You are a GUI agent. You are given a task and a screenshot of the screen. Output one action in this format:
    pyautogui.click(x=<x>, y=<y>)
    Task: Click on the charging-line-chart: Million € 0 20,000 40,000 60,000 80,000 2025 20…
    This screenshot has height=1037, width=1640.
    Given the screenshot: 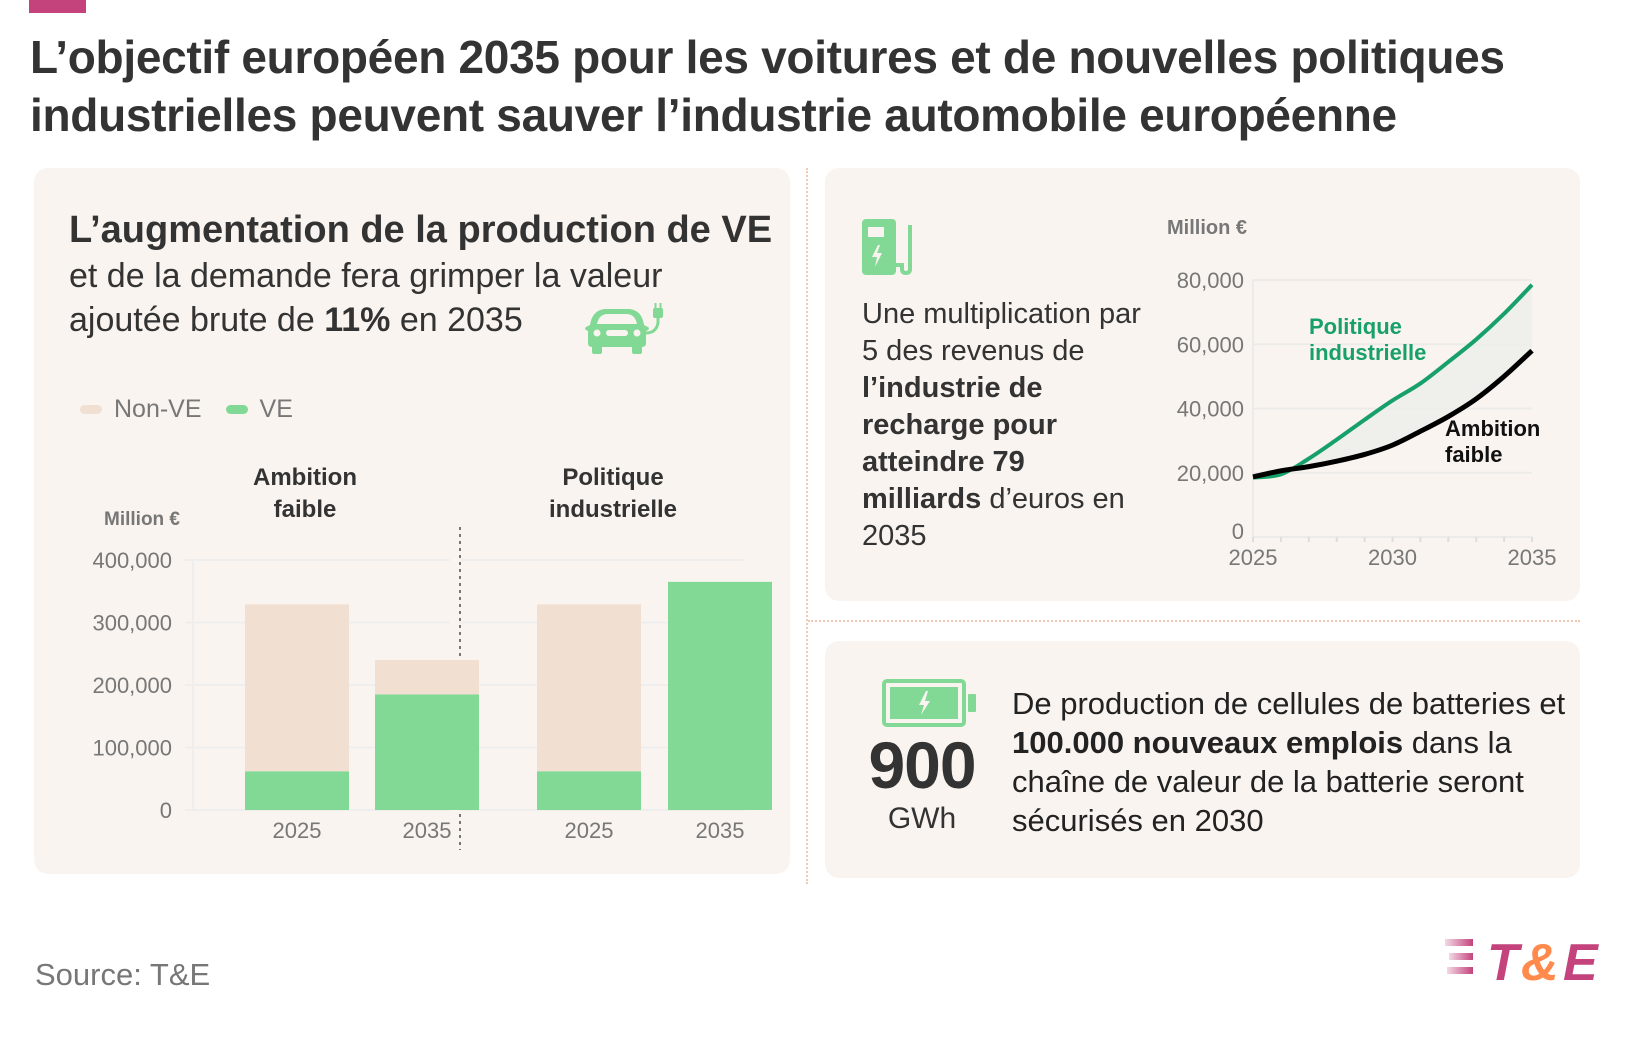 What is the action you would take?
    pyautogui.click(x=1362, y=393)
    